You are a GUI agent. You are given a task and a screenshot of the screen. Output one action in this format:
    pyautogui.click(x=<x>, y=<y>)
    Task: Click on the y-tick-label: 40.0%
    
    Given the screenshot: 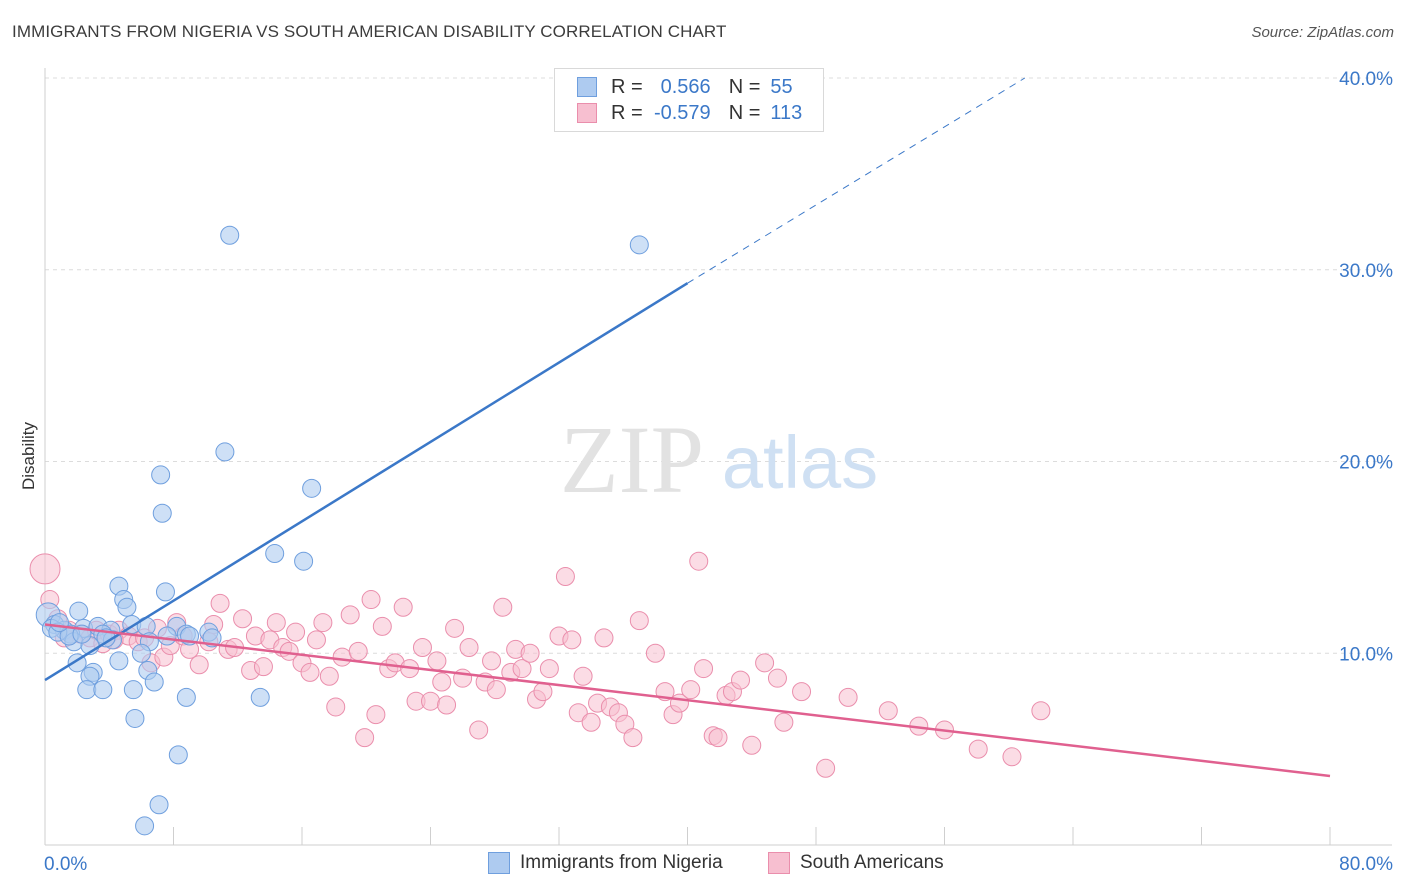 What is the action you would take?
    pyautogui.click(x=1366, y=79)
    